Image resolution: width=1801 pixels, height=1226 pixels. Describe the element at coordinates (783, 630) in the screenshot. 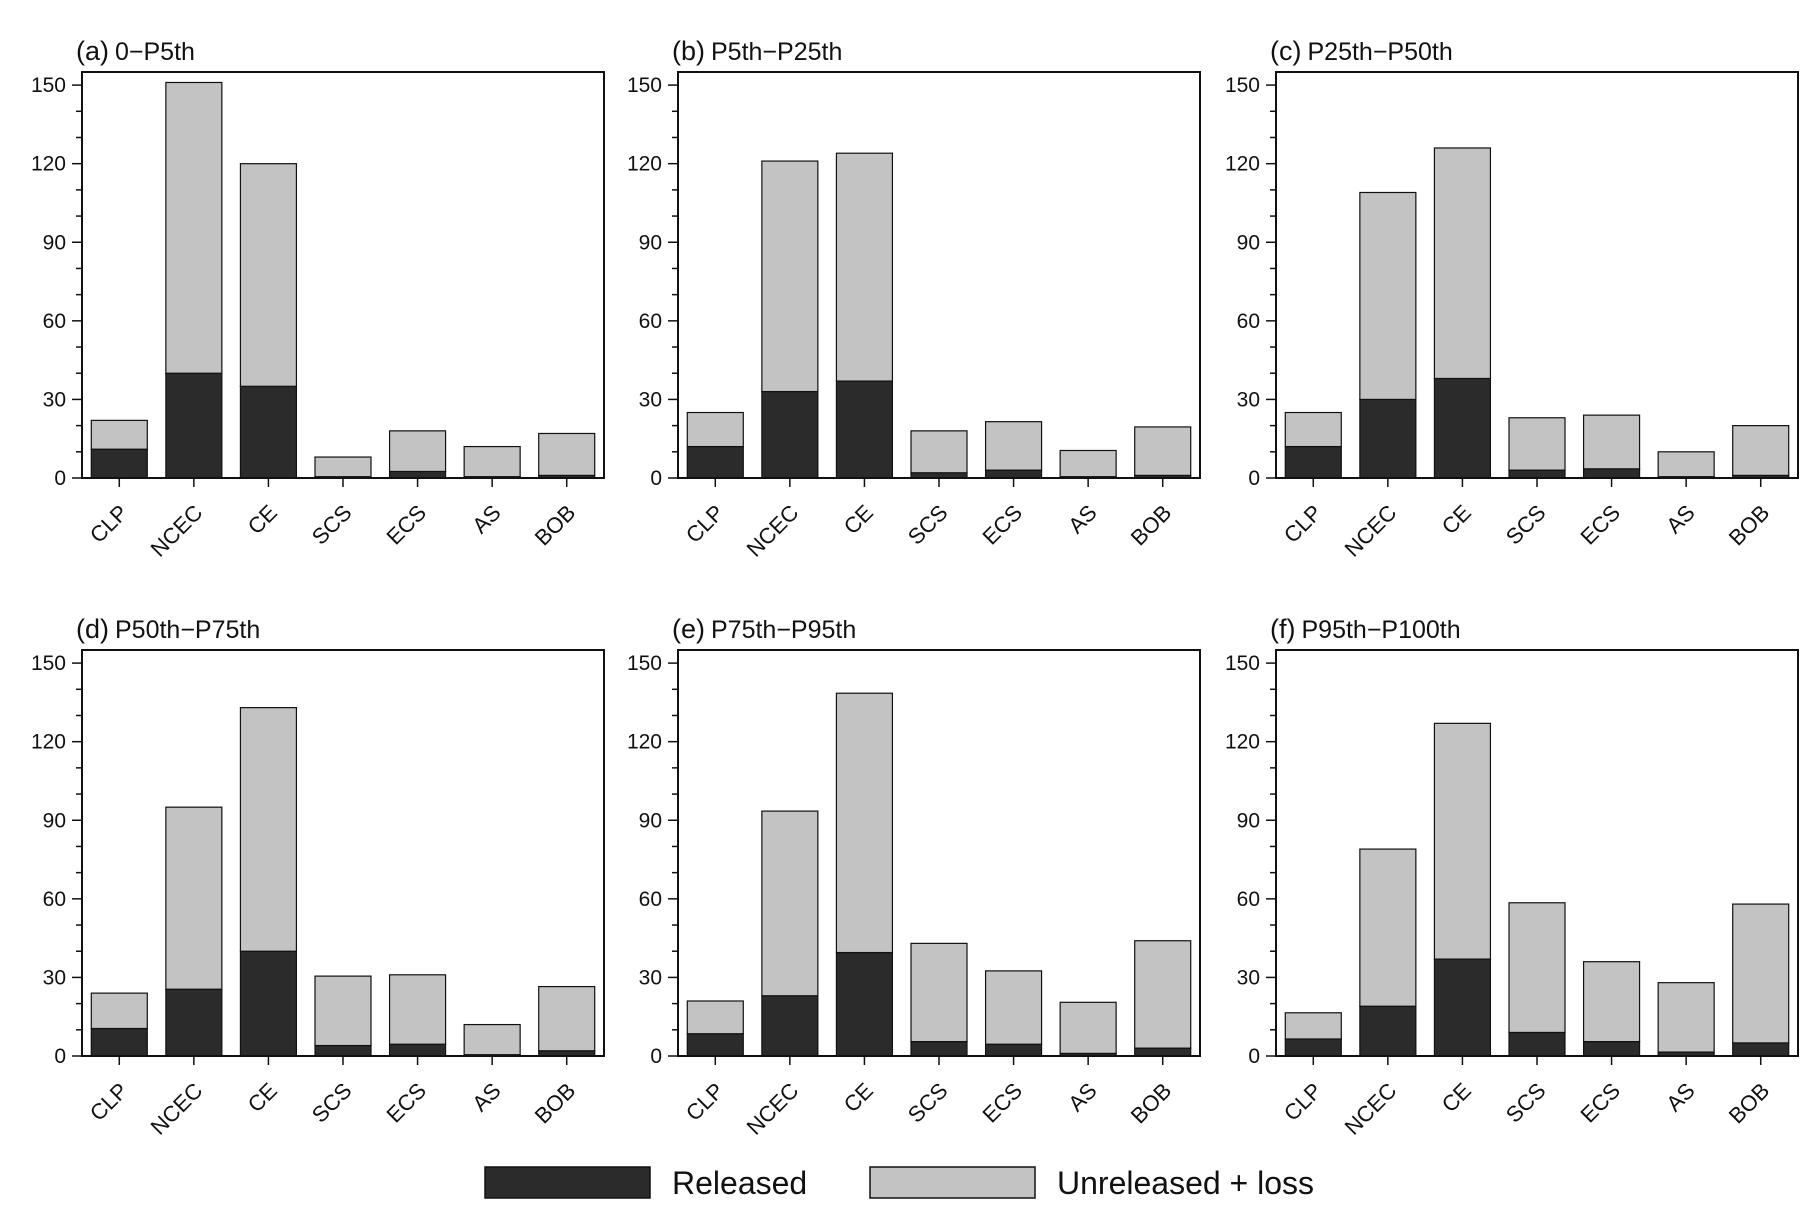

I see `panel-title: P75th−P95th` at that location.